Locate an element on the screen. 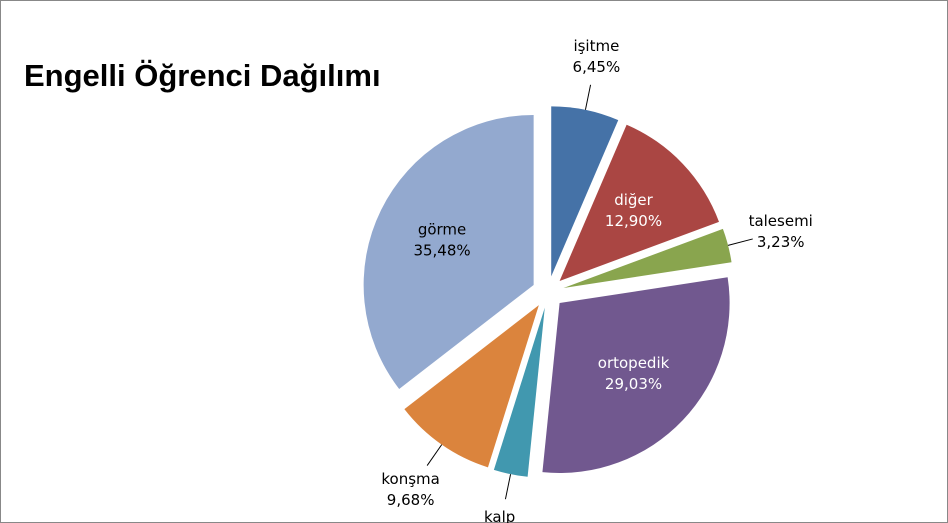  slice-label: işitme is located at coordinates (596, 46).